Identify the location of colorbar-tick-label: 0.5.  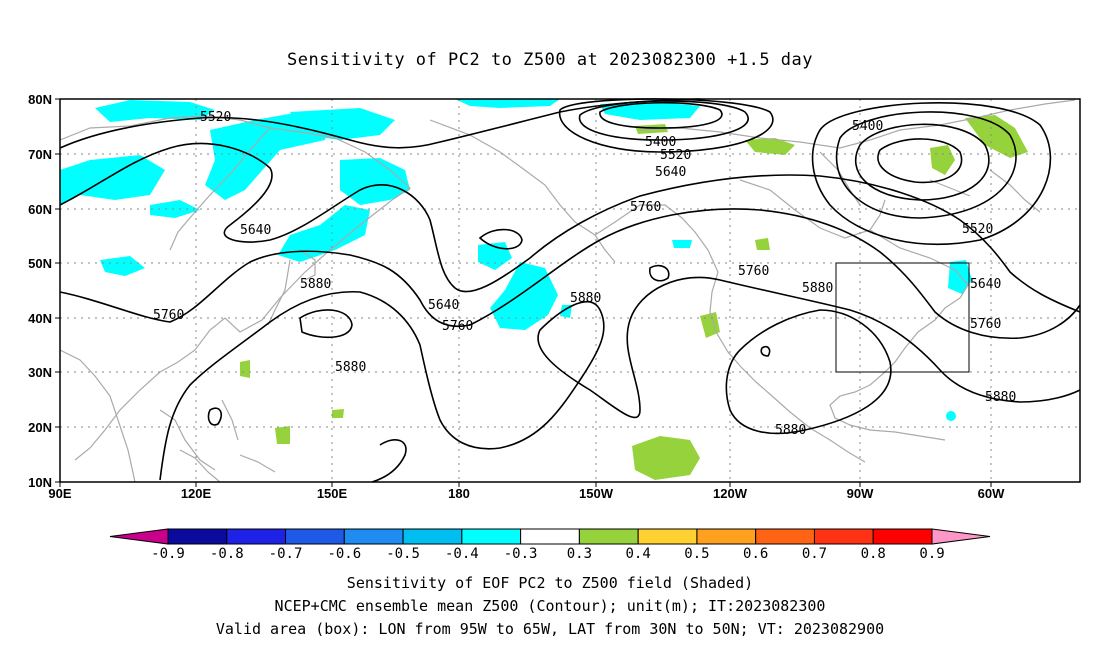
(696, 554).